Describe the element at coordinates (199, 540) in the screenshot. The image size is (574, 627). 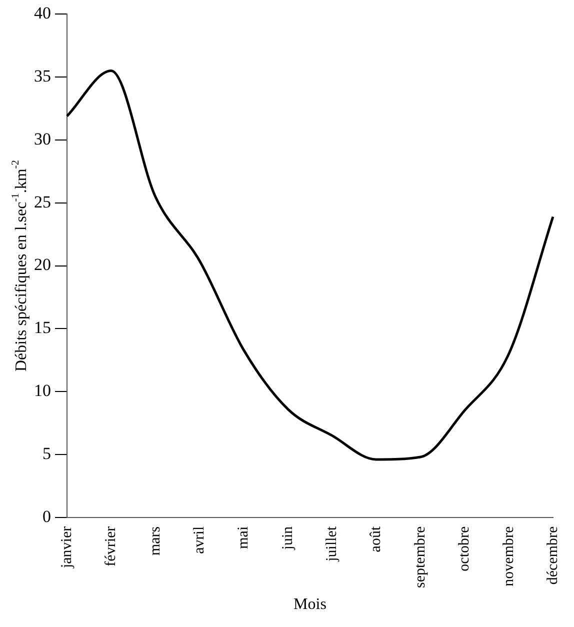
I see `x-tick-label: avril` at that location.